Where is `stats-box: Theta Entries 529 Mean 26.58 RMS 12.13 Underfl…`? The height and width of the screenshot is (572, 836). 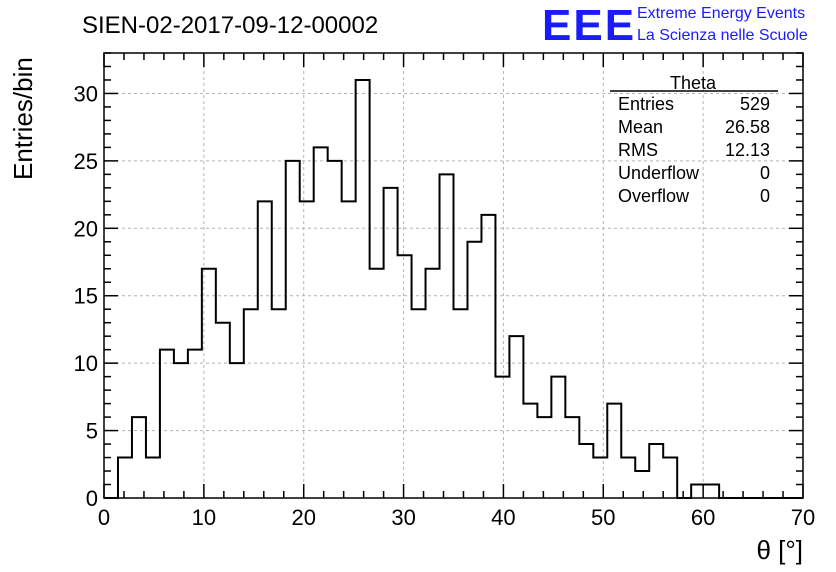 stats-box: Theta Entries 529 Mean 26.58 RMS 12.13 Underfl… is located at coordinates (694, 139).